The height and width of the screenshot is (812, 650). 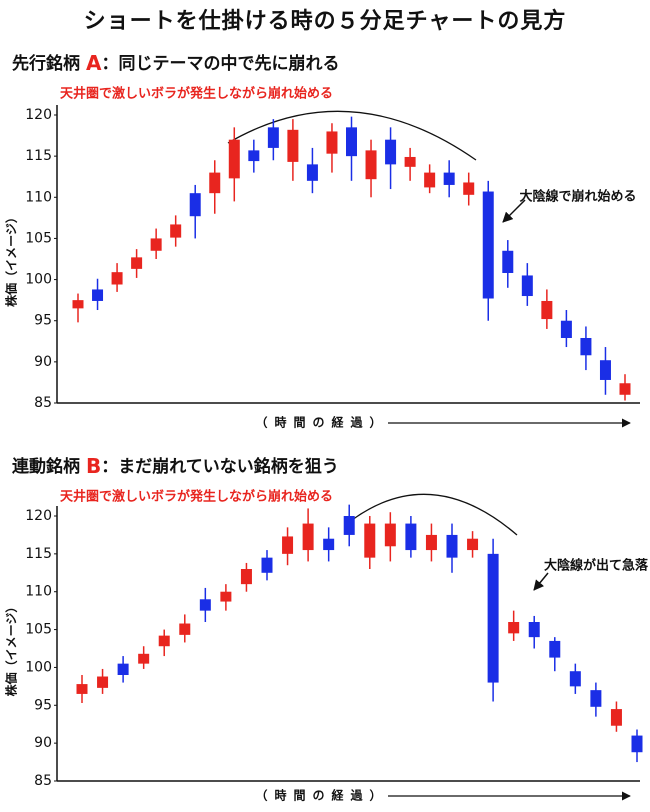 What do you see at coordinates (46, 466) in the screenshot?
I see `subtitle-part: 連動銘柄` at bounding box center [46, 466].